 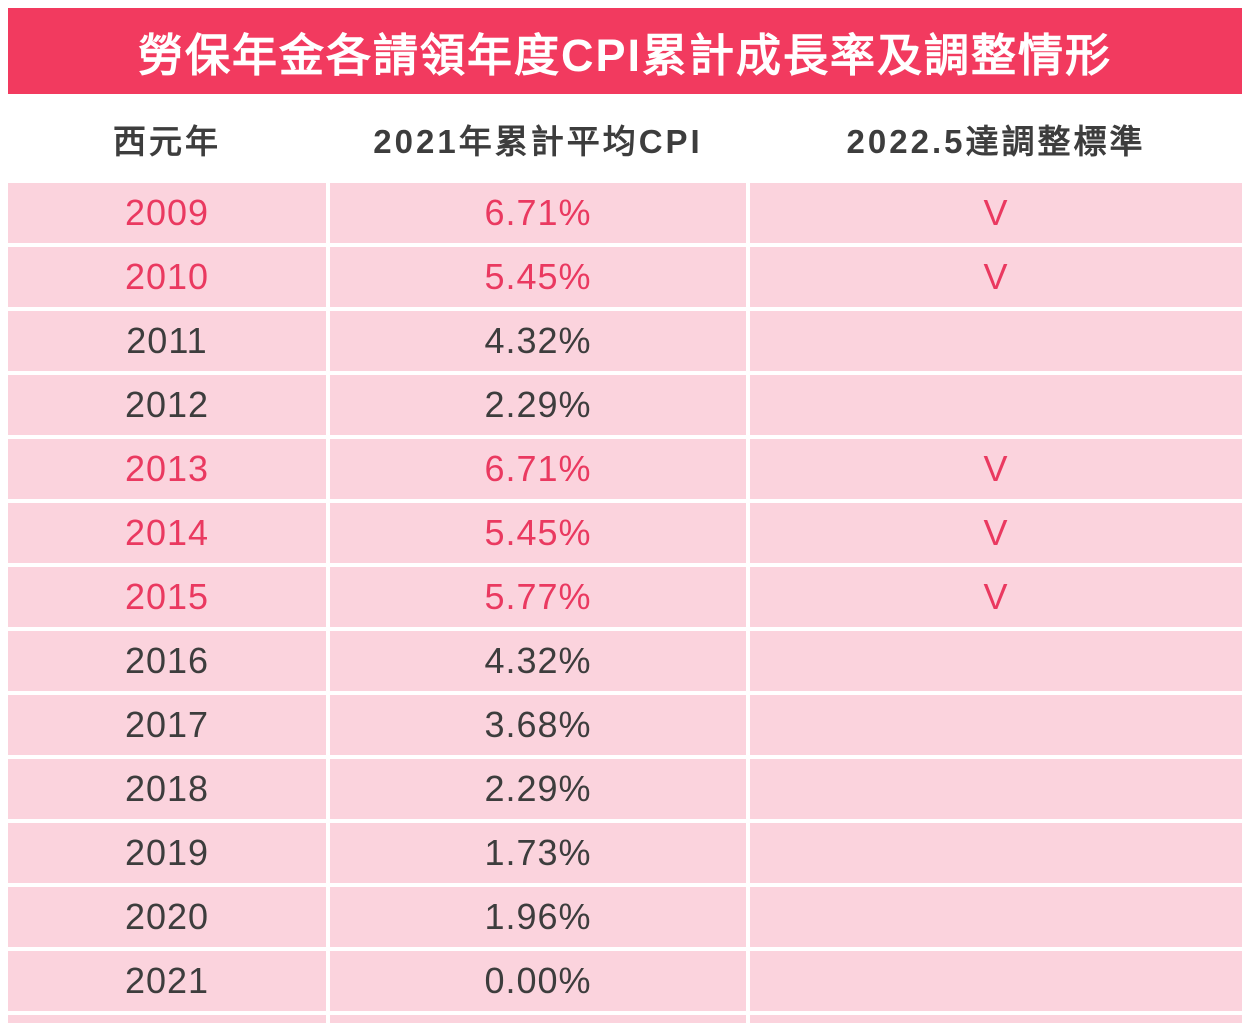 What do you see at coordinates (167, 405) in the screenshot?
I see `year-cell: 2012` at bounding box center [167, 405].